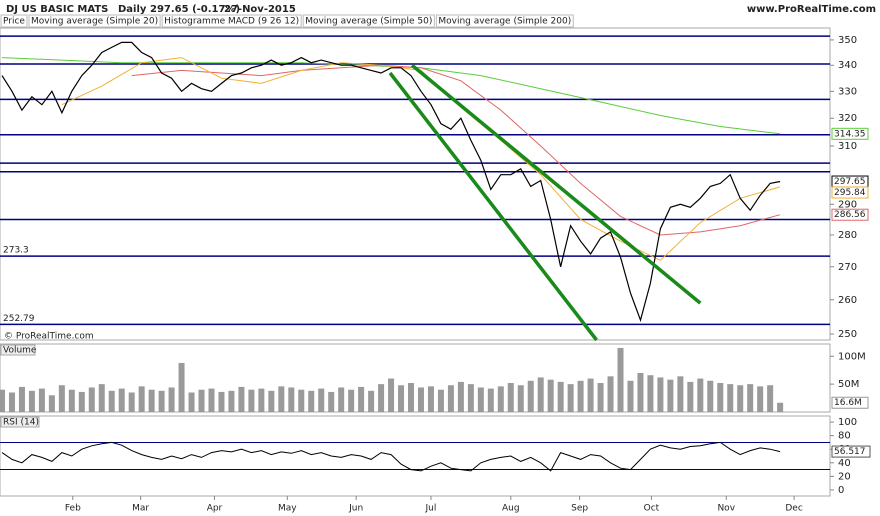 Image resolution: width=880 pixels, height=516 pixels. Describe the element at coordinates (847, 334) in the screenshot. I see `y-tick-label: 250` at that location.